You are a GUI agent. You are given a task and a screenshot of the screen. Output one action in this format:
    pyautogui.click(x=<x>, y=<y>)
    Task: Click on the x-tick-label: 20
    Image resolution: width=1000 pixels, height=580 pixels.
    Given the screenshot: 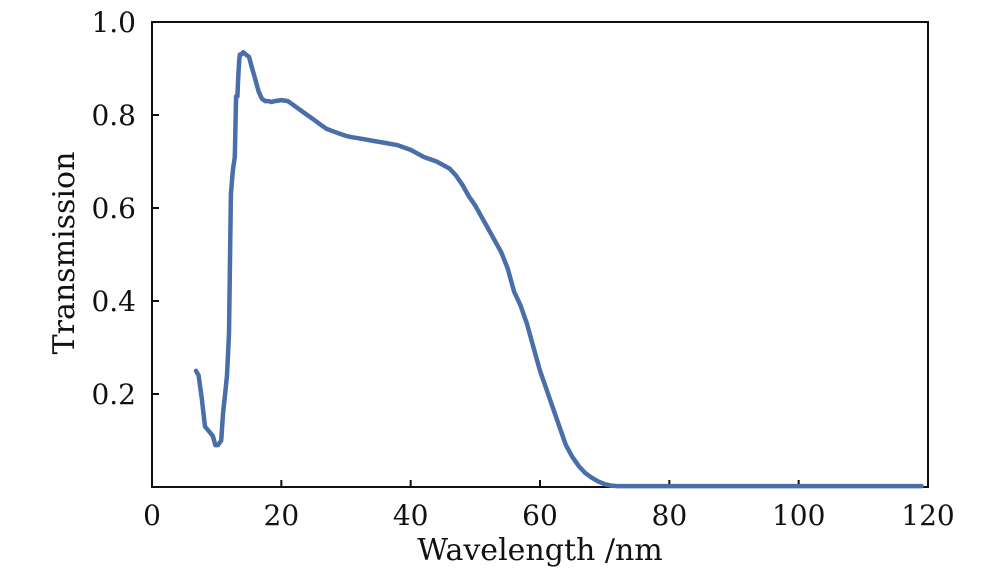 What is the action you would take?
    pyautogui.click(x=282, y=515)
    